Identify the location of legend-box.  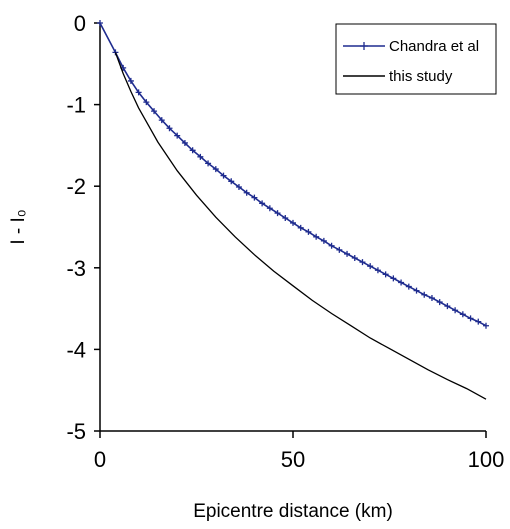
(416, 59).